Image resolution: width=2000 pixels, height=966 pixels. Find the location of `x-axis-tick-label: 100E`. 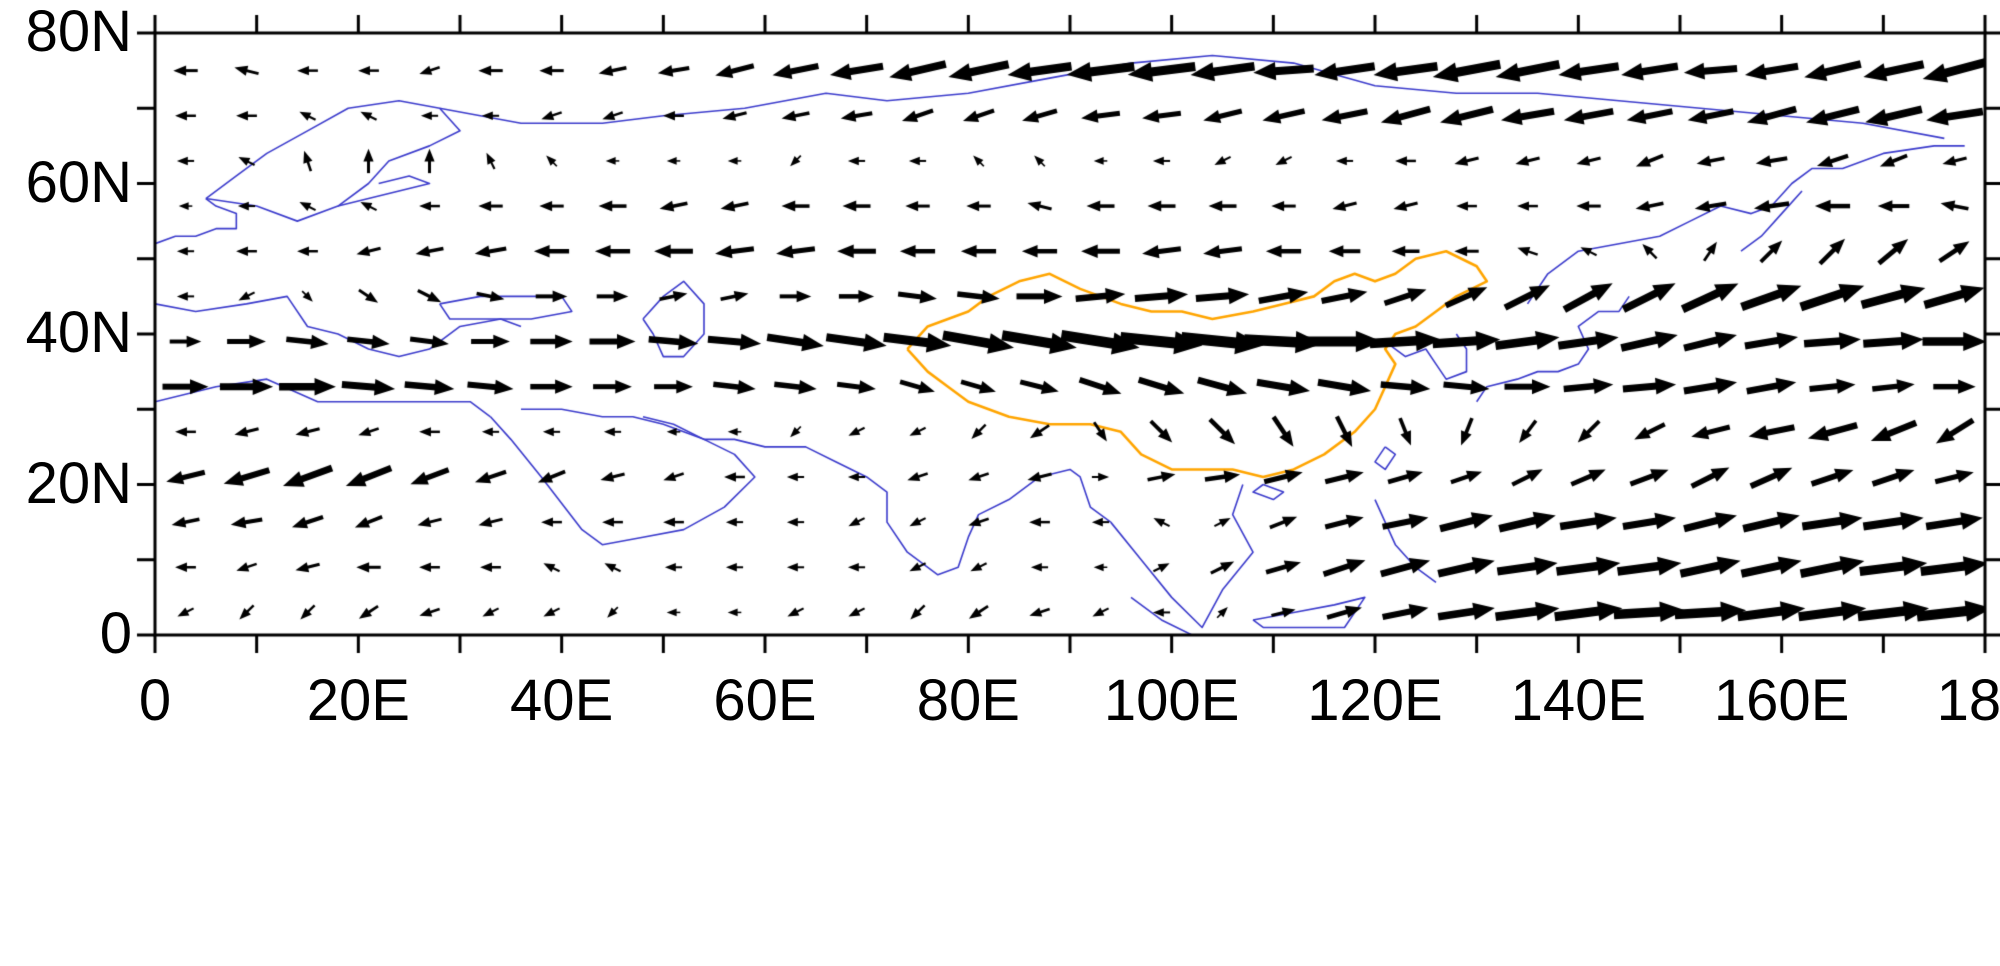

x-axis-tick-label: 100E is located at coordinates (1171, 700).